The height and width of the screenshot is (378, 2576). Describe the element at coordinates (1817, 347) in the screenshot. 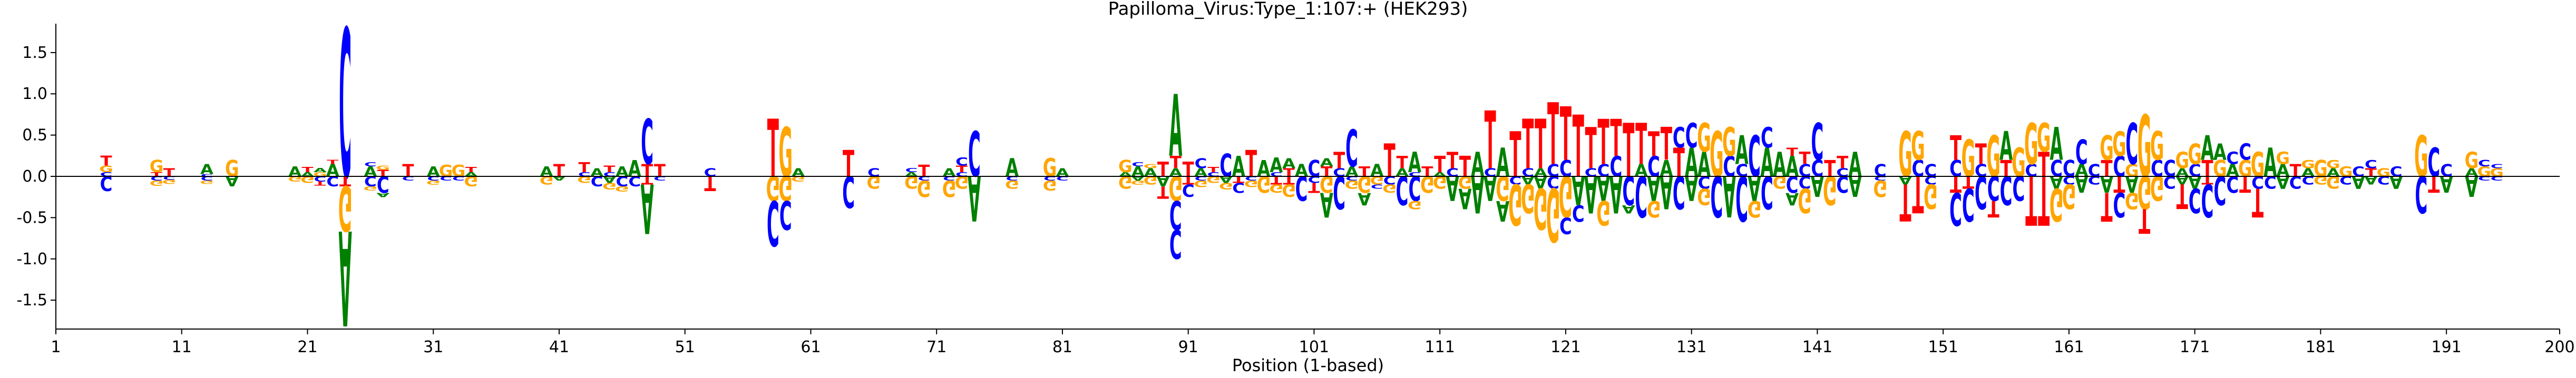

I see `x-tick-label: 141` at that location.